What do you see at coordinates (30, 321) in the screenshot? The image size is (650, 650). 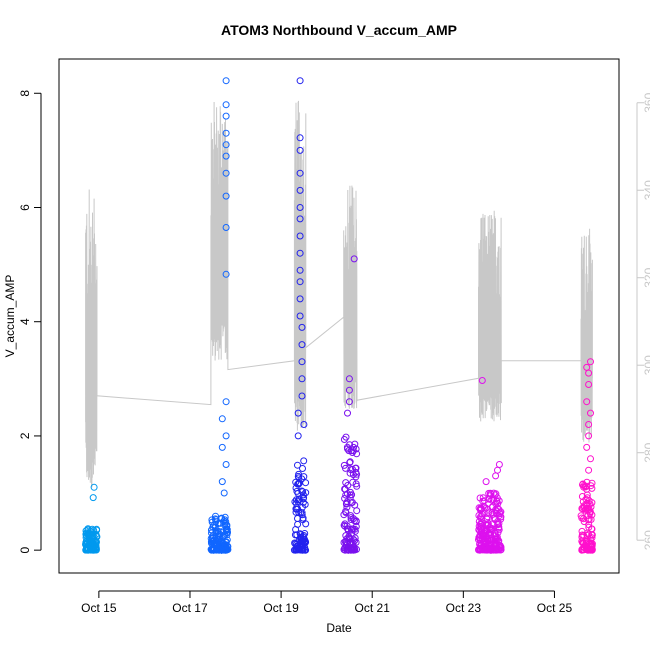 I see `y-axis: 0 2 4 6 8` at bounding box center [30, 321].